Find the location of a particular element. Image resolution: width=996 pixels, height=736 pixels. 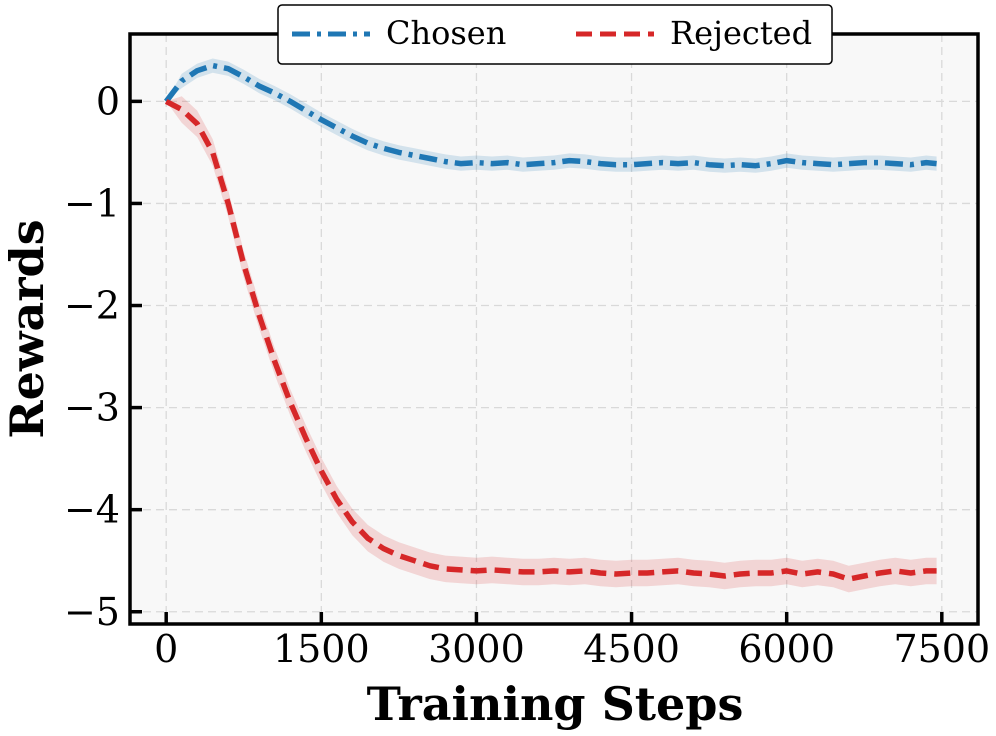

x-tick-label: 1500 is located at coordinates (321, 649).